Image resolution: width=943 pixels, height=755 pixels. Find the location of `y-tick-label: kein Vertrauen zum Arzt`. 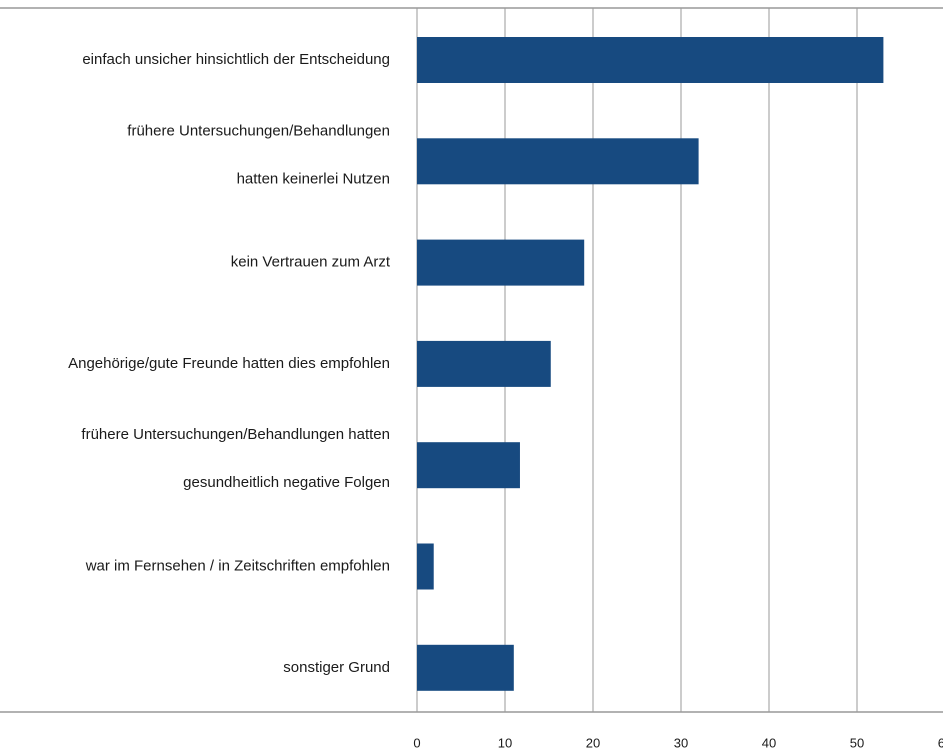

y-tick-label: kein Vertrauen zum Arzt is located at coordinates (311, 262).